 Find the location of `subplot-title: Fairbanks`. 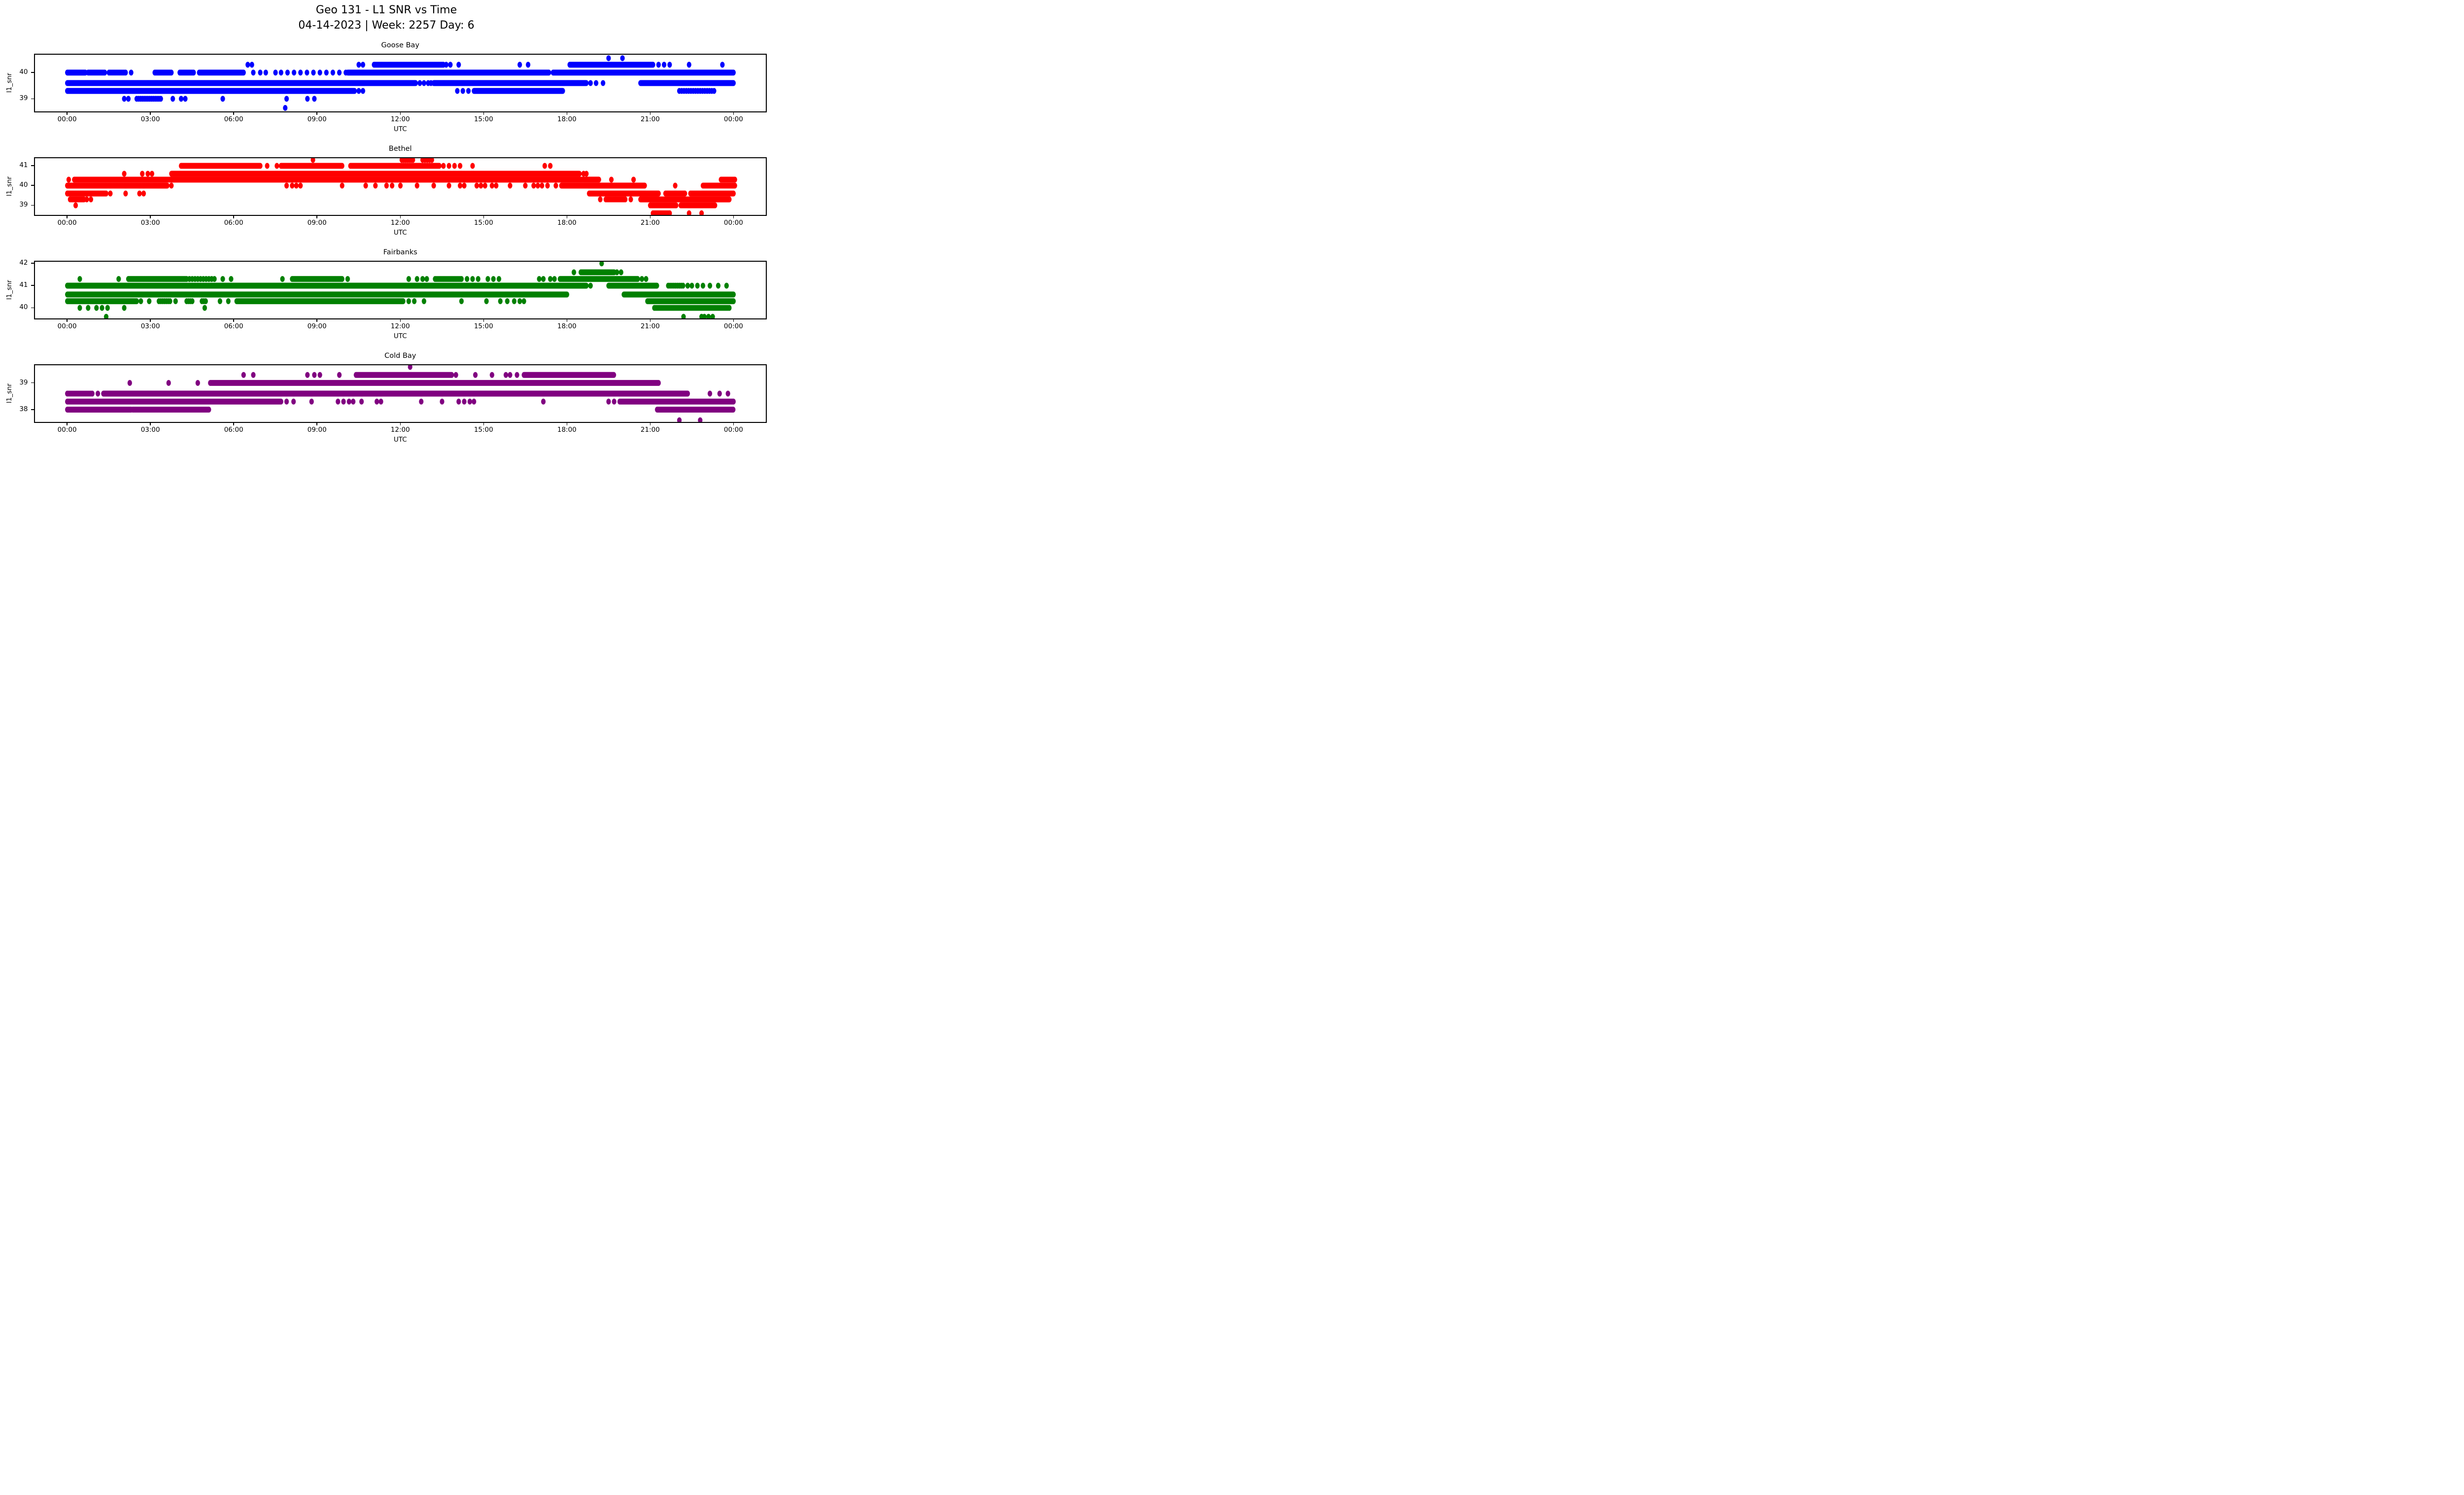

subplot-title: Fairbanks is located at coordinates (400, 252).